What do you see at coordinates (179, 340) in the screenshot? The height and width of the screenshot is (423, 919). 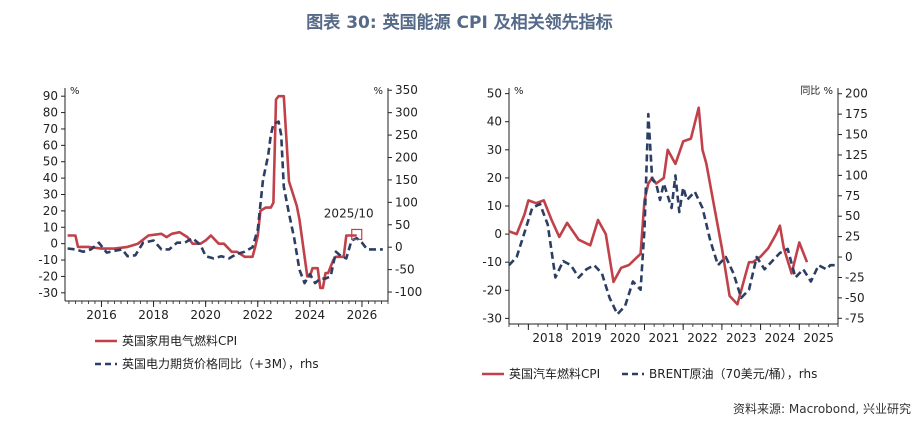 I see `legend-label: 英国家用电气燃料CPI` at bounding box center [179, 340].